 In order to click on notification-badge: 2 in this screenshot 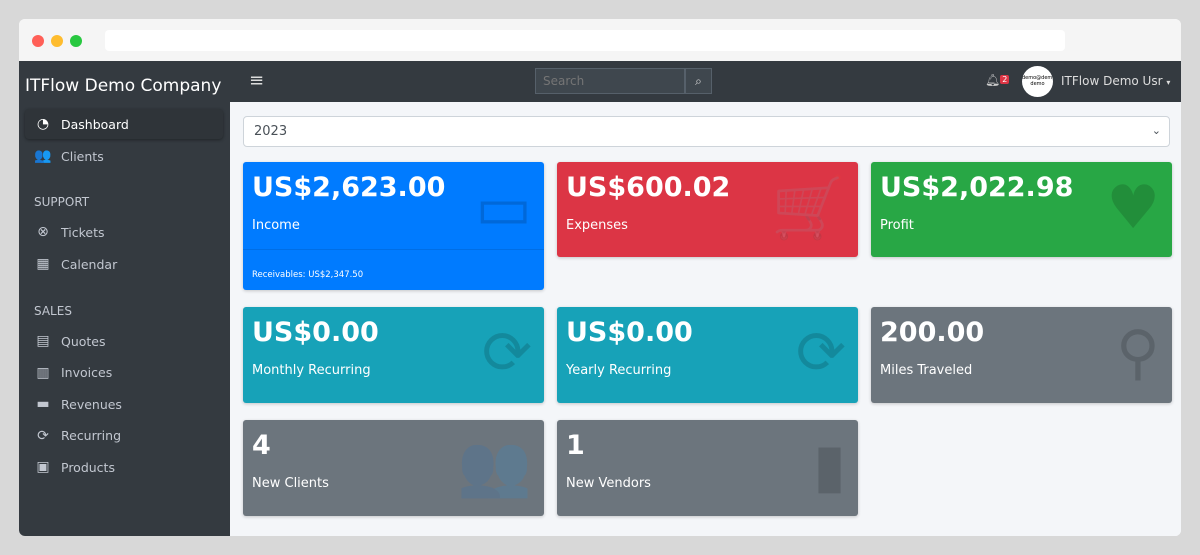, I will do `click(1005, 79)`.